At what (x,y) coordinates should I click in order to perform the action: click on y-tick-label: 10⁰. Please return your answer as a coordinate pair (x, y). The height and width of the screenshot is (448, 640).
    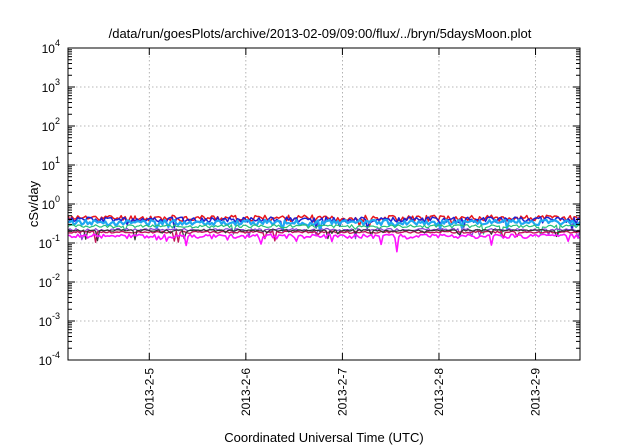
    Looking at the image, I should click on (51, 203).